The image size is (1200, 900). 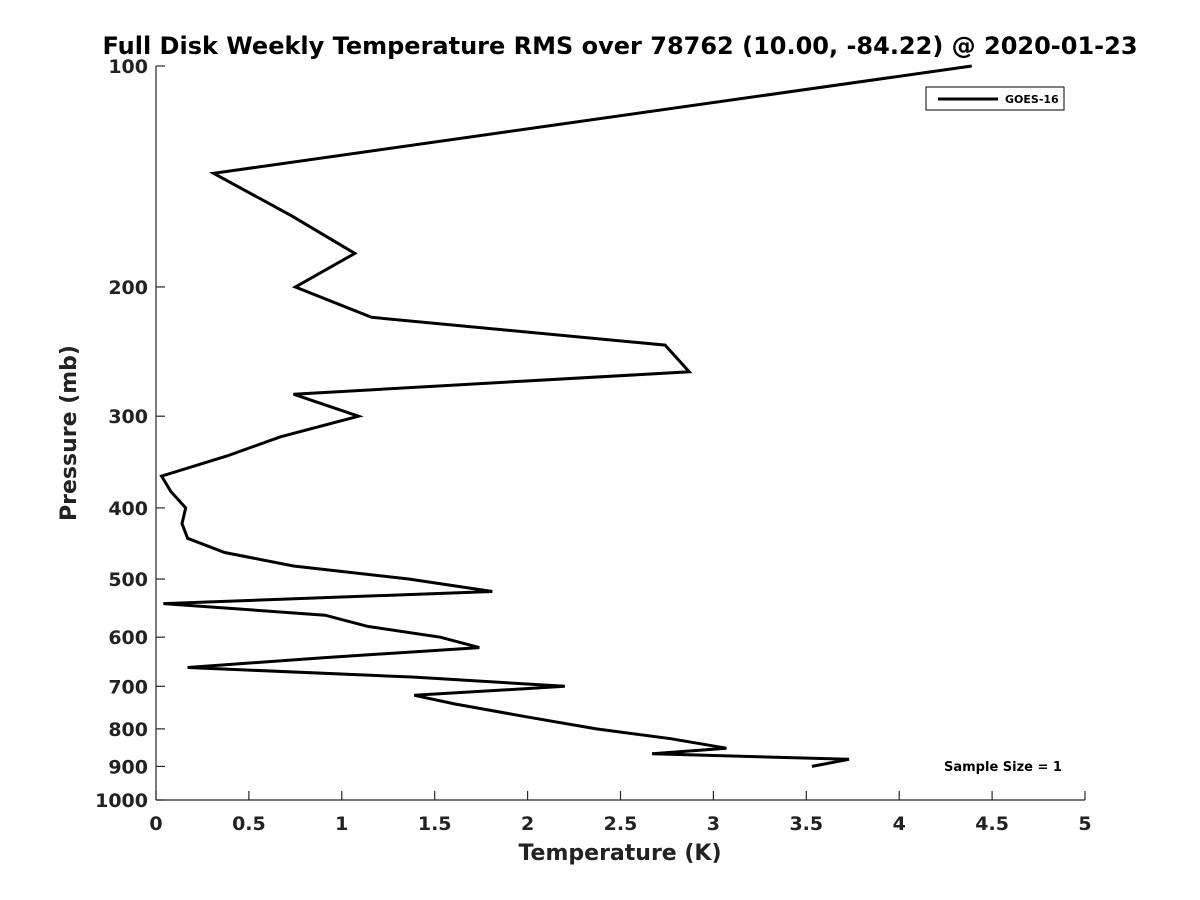 I want to click on y-axis-label: Pressure (mb), so click(x=69, y=433).